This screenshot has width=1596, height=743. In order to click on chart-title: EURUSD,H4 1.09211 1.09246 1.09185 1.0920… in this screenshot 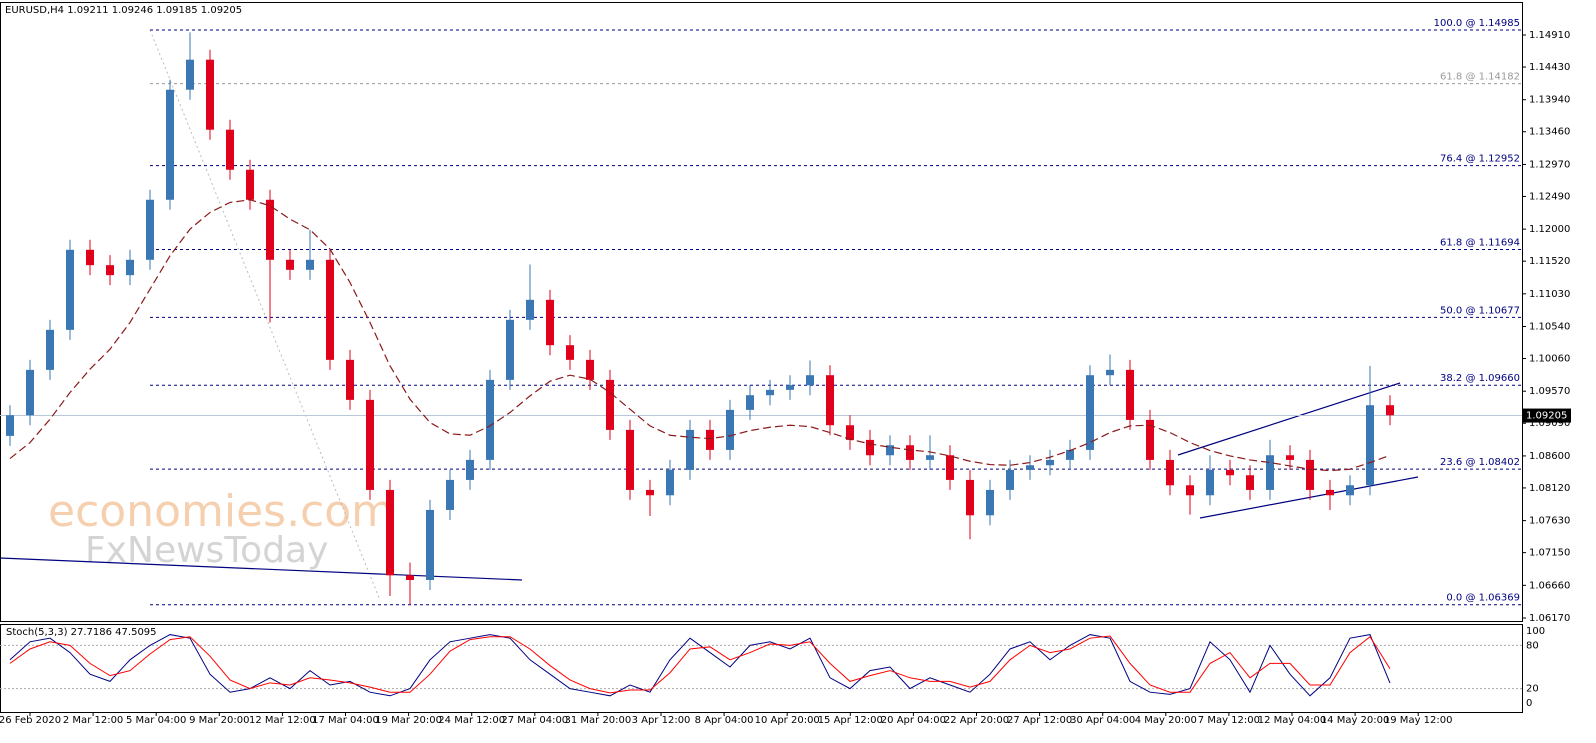, I will do `click(123, 10)`.